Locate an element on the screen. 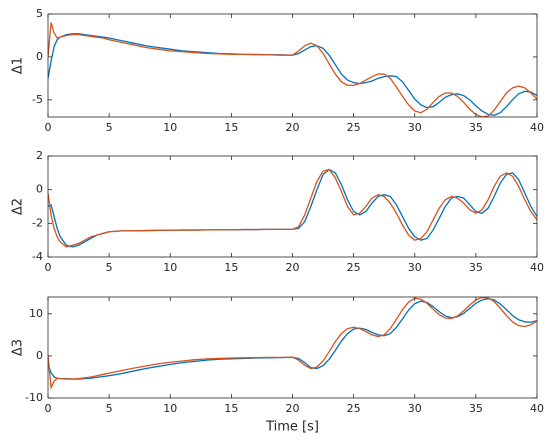 This screenshot has width=550, height=444. y-tick-label: -5 is located at coordinates (37, 99).